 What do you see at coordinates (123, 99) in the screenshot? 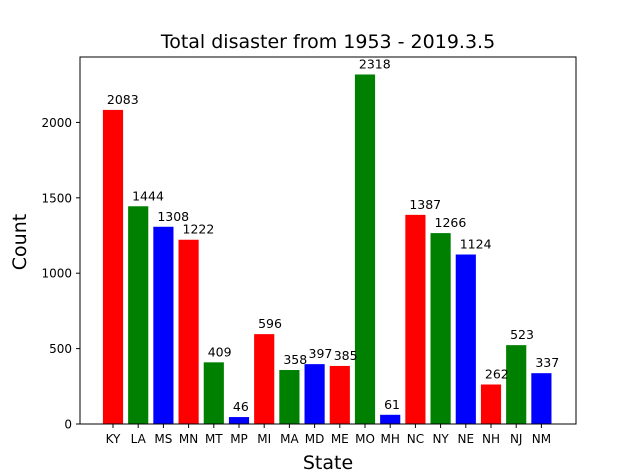
I see `data-label-ky: 2083` at bounding box center [123, 99].